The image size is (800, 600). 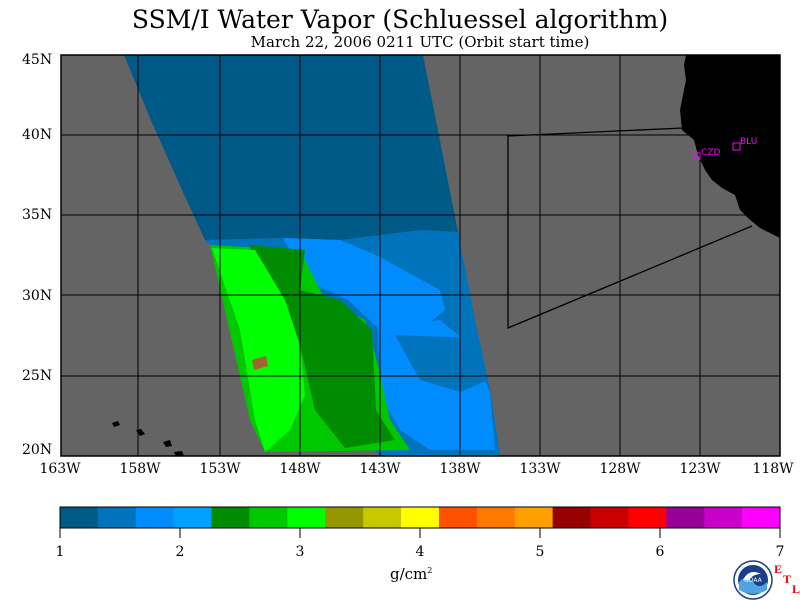 What do you see at coordinates (37, 296) in the screenshot?
I see `lat-label-30n: 30N` at bounding box center [37, 296].